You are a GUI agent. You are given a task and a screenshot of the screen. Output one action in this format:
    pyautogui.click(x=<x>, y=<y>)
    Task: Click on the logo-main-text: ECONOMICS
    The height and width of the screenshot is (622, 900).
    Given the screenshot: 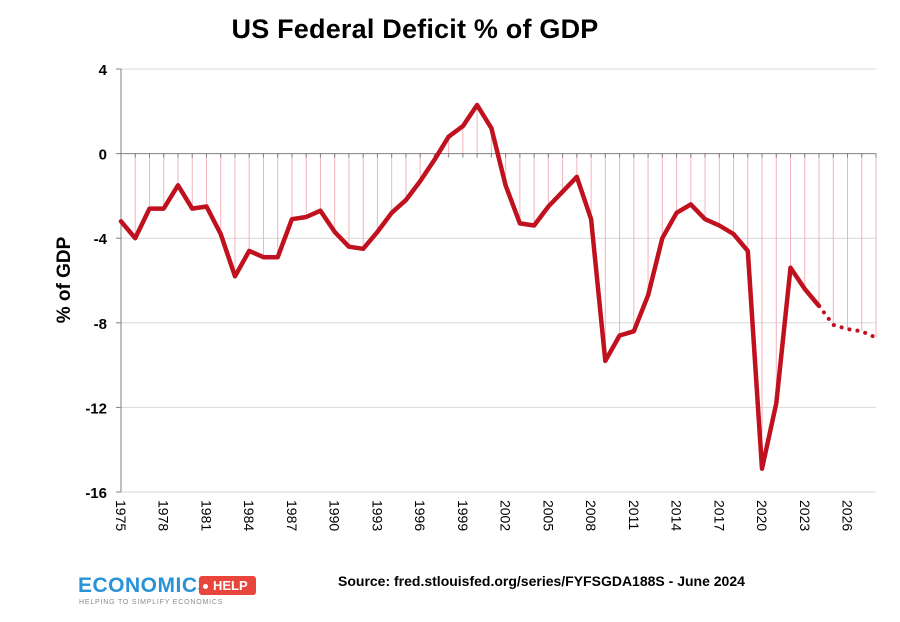 What is the action you would take?
    pyautogui.click(x=145, y=585)
    